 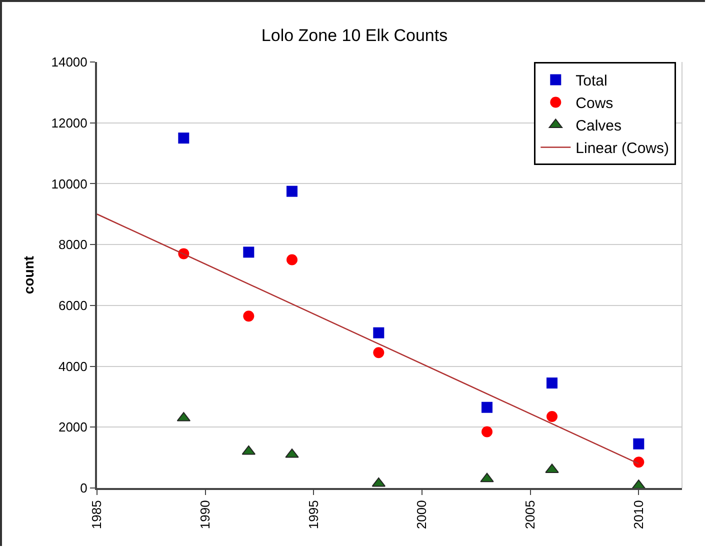 I want to click on y-tick-label: 6000, so click(x=73, y=305).